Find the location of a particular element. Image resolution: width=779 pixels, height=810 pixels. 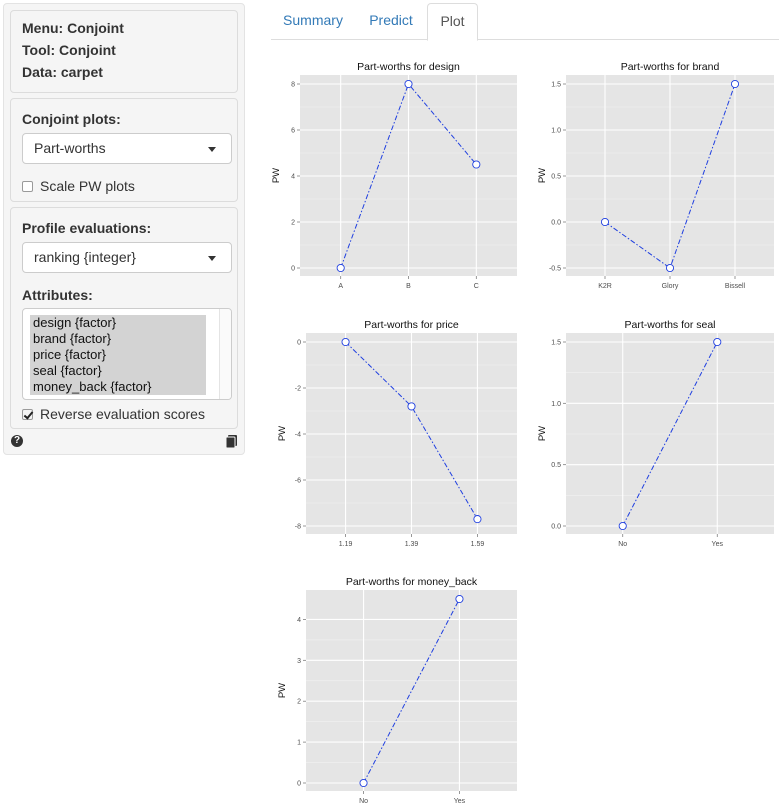

tool-label: Tool: Conjoint is located at coordinates (69, 50).